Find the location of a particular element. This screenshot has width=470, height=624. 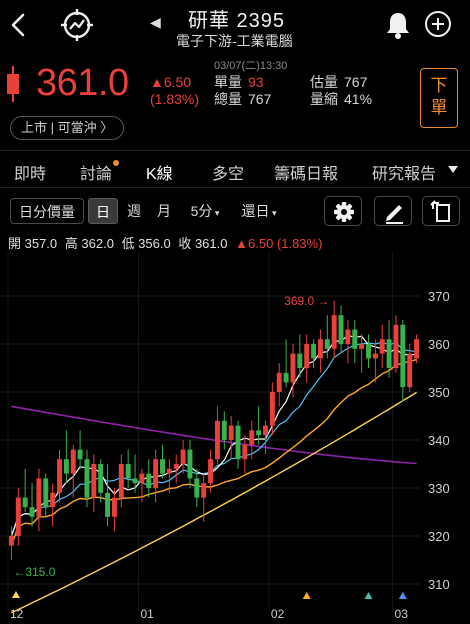

single-volume: 93 is located at coordinates (256, 82).